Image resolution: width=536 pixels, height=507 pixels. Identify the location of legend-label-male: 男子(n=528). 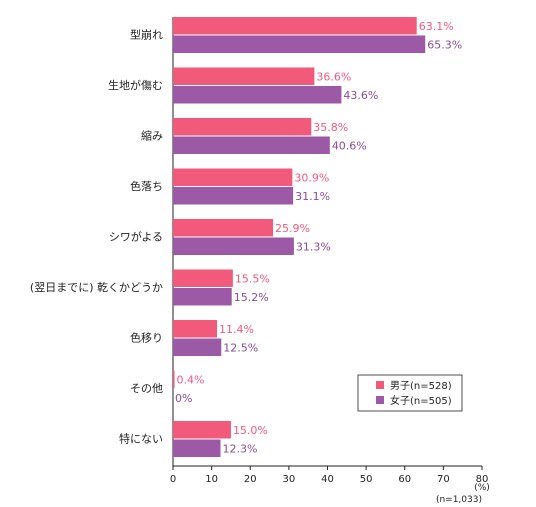
(421, 386).